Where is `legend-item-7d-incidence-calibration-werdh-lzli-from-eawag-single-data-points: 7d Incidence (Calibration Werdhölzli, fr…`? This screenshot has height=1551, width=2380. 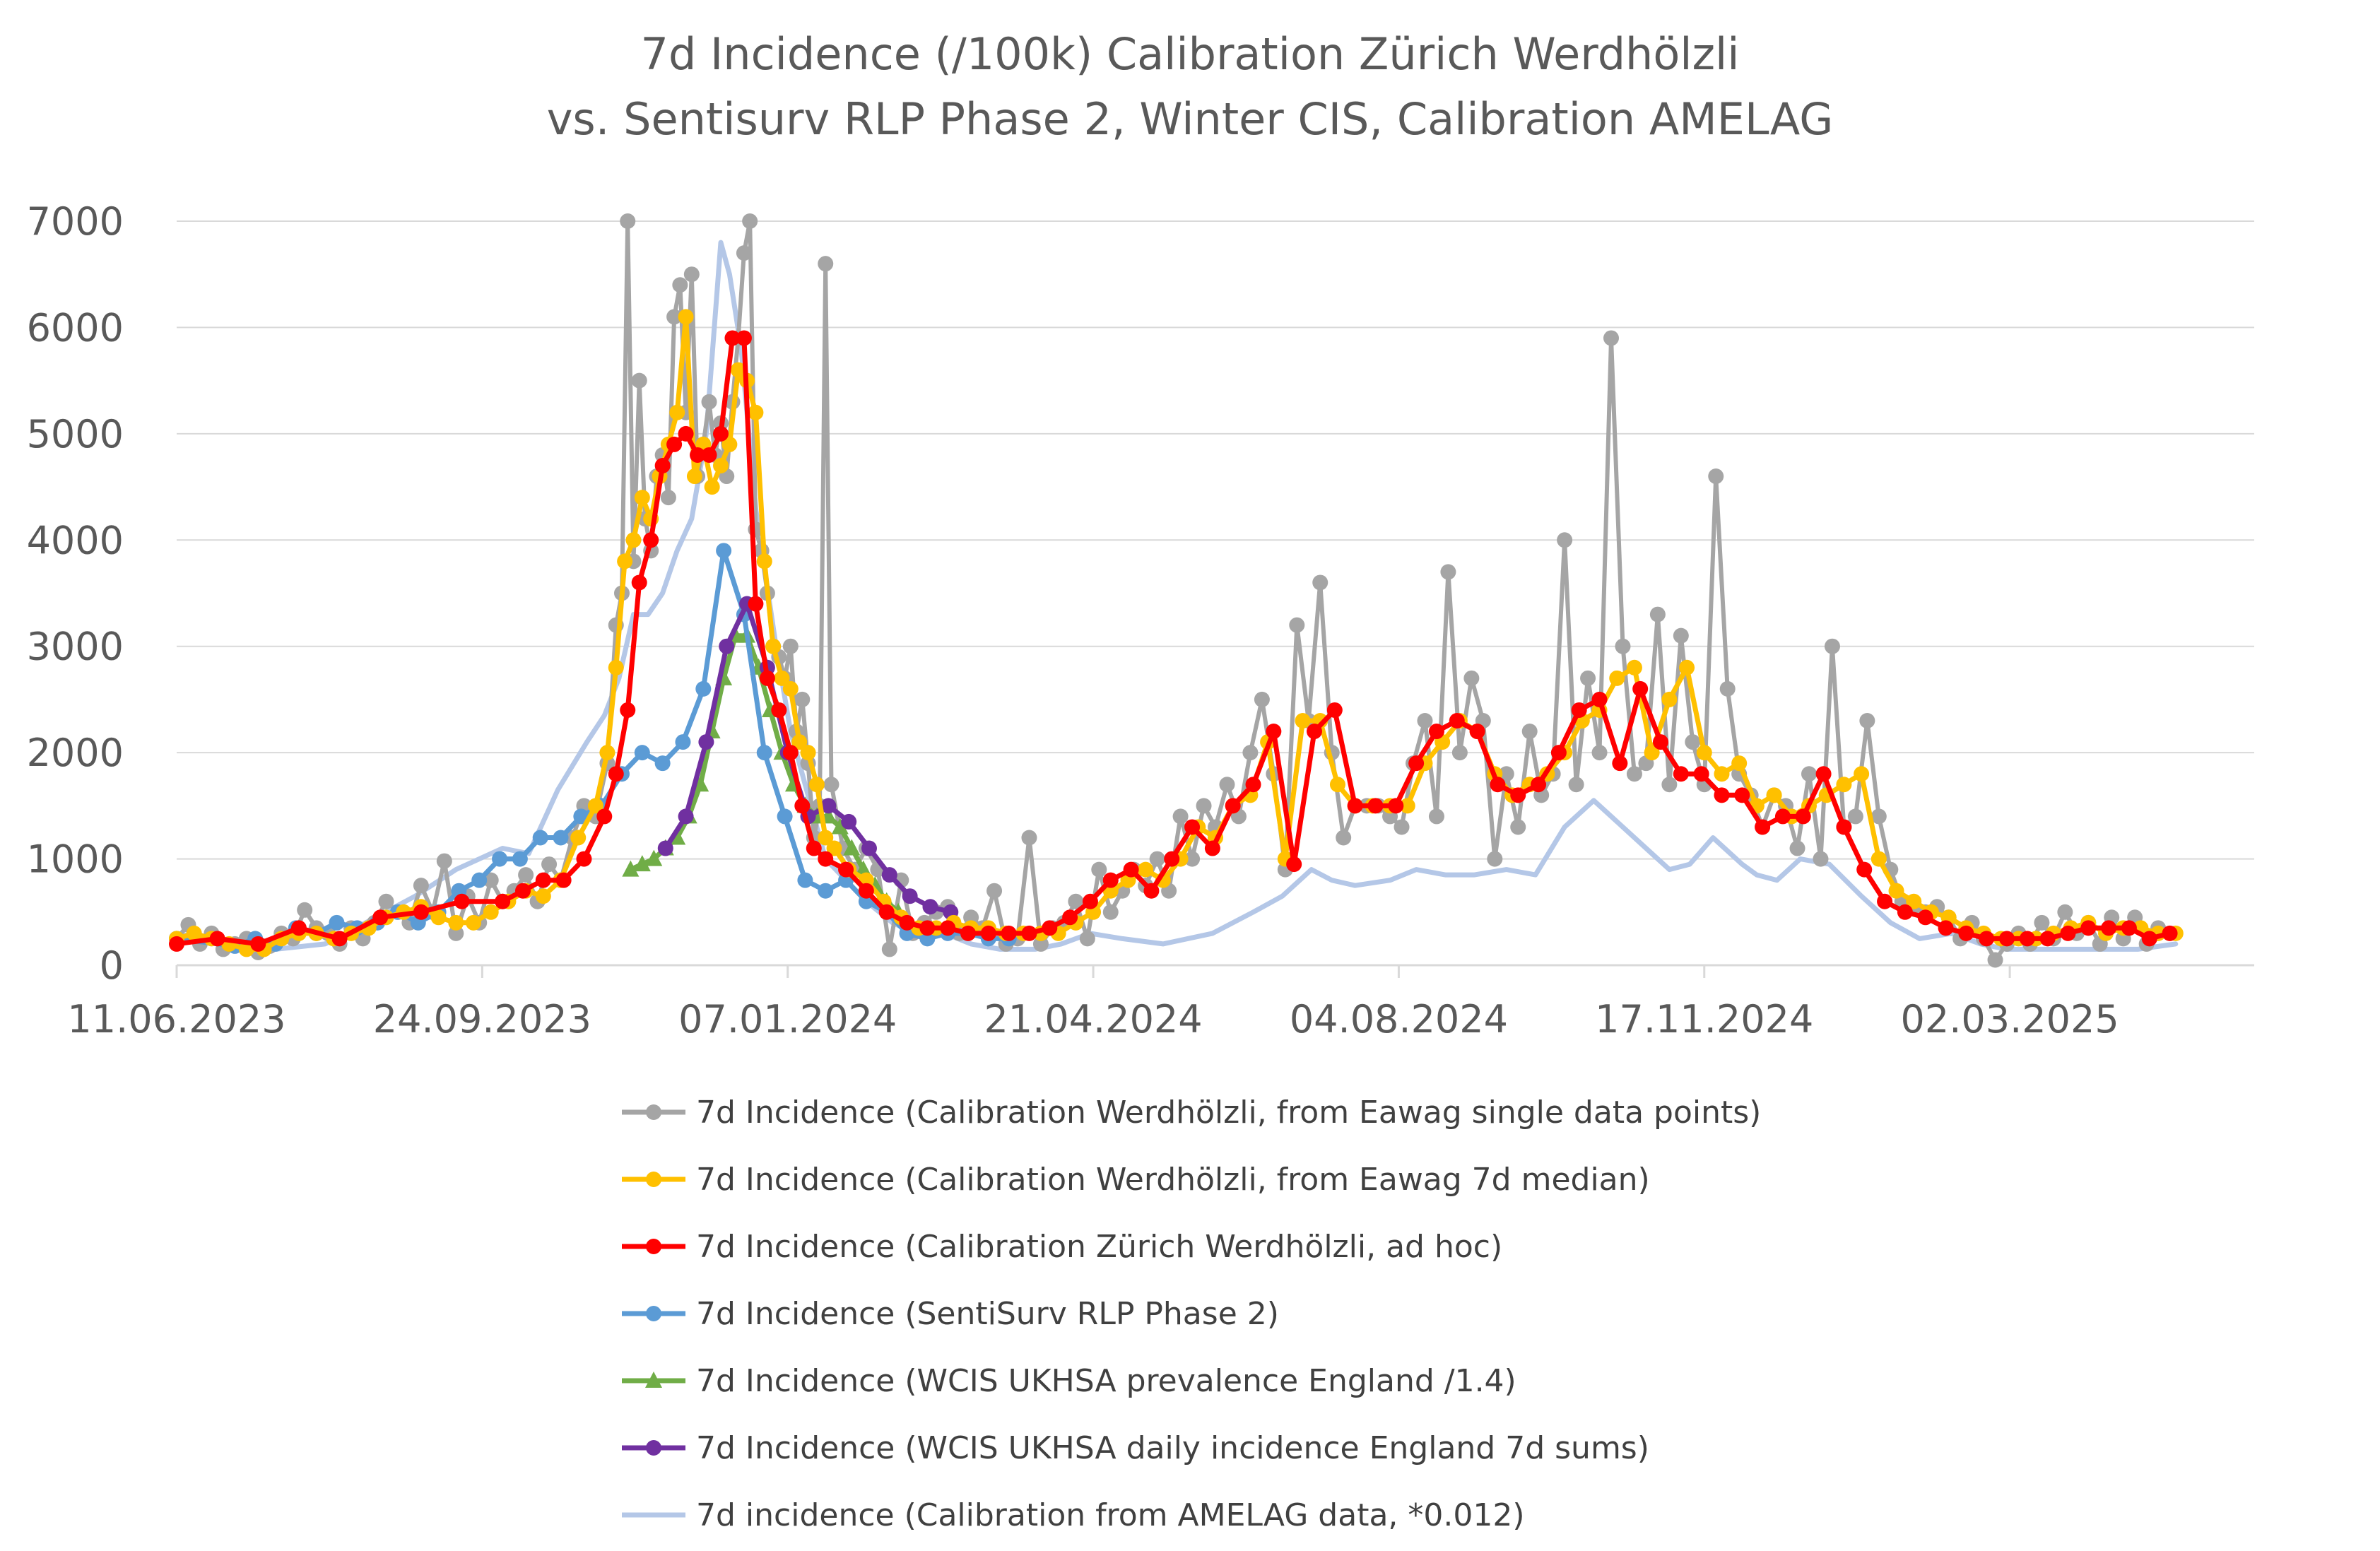
legend-item-7d-incidence-calibration-werdh-lzli-from-eawag-single-data-points: 7d Incidence (Calibration Werdhölzli, fr… is located at coordinates (1192, 1113).